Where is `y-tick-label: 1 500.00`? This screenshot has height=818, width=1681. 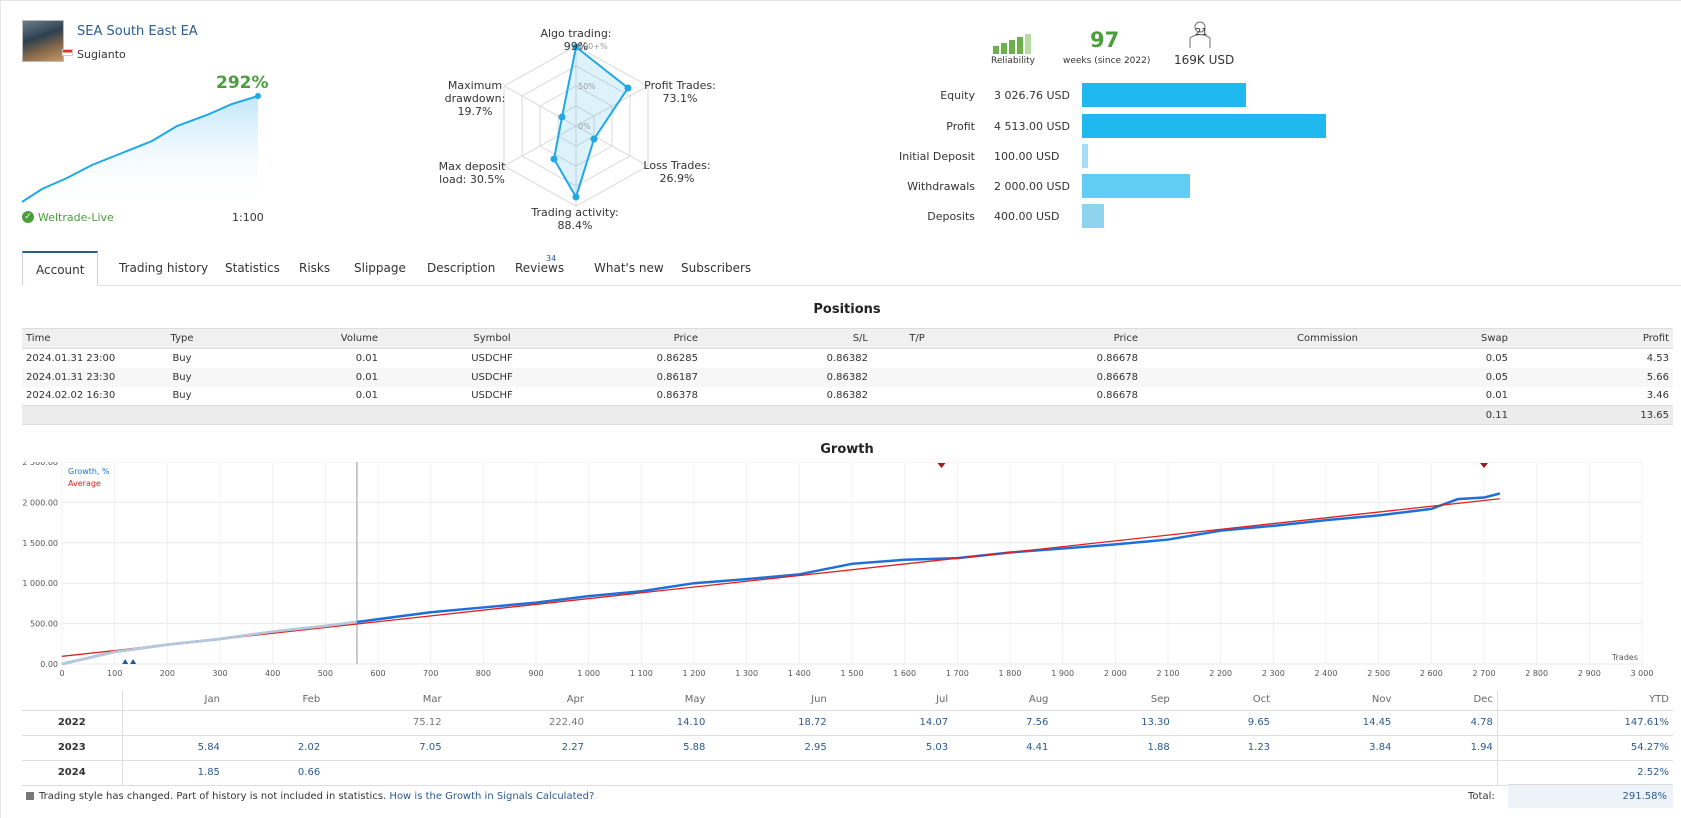
y-tick-label: 1 500.00 is located at coordinates (40, 543).